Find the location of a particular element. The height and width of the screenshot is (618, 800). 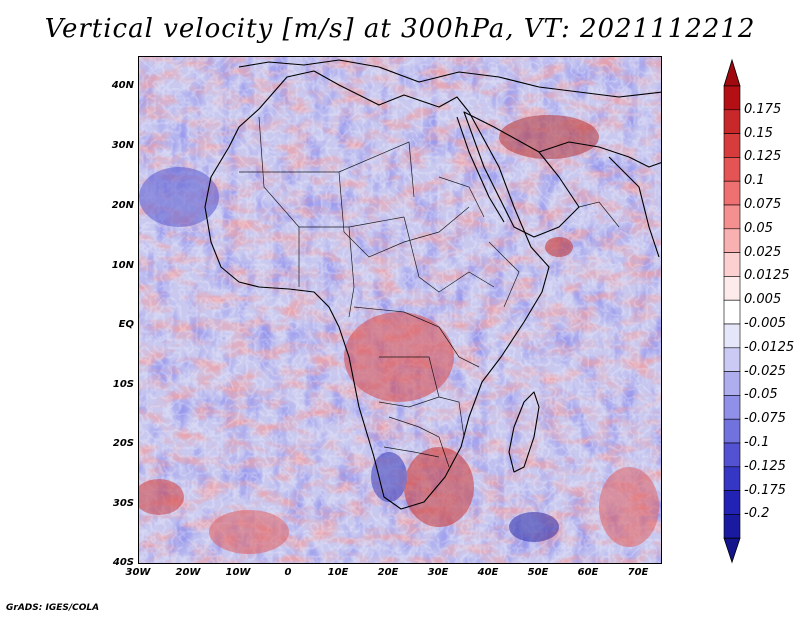

colorbar-tick-label: 0.075 is located at coordinates (763, 204).